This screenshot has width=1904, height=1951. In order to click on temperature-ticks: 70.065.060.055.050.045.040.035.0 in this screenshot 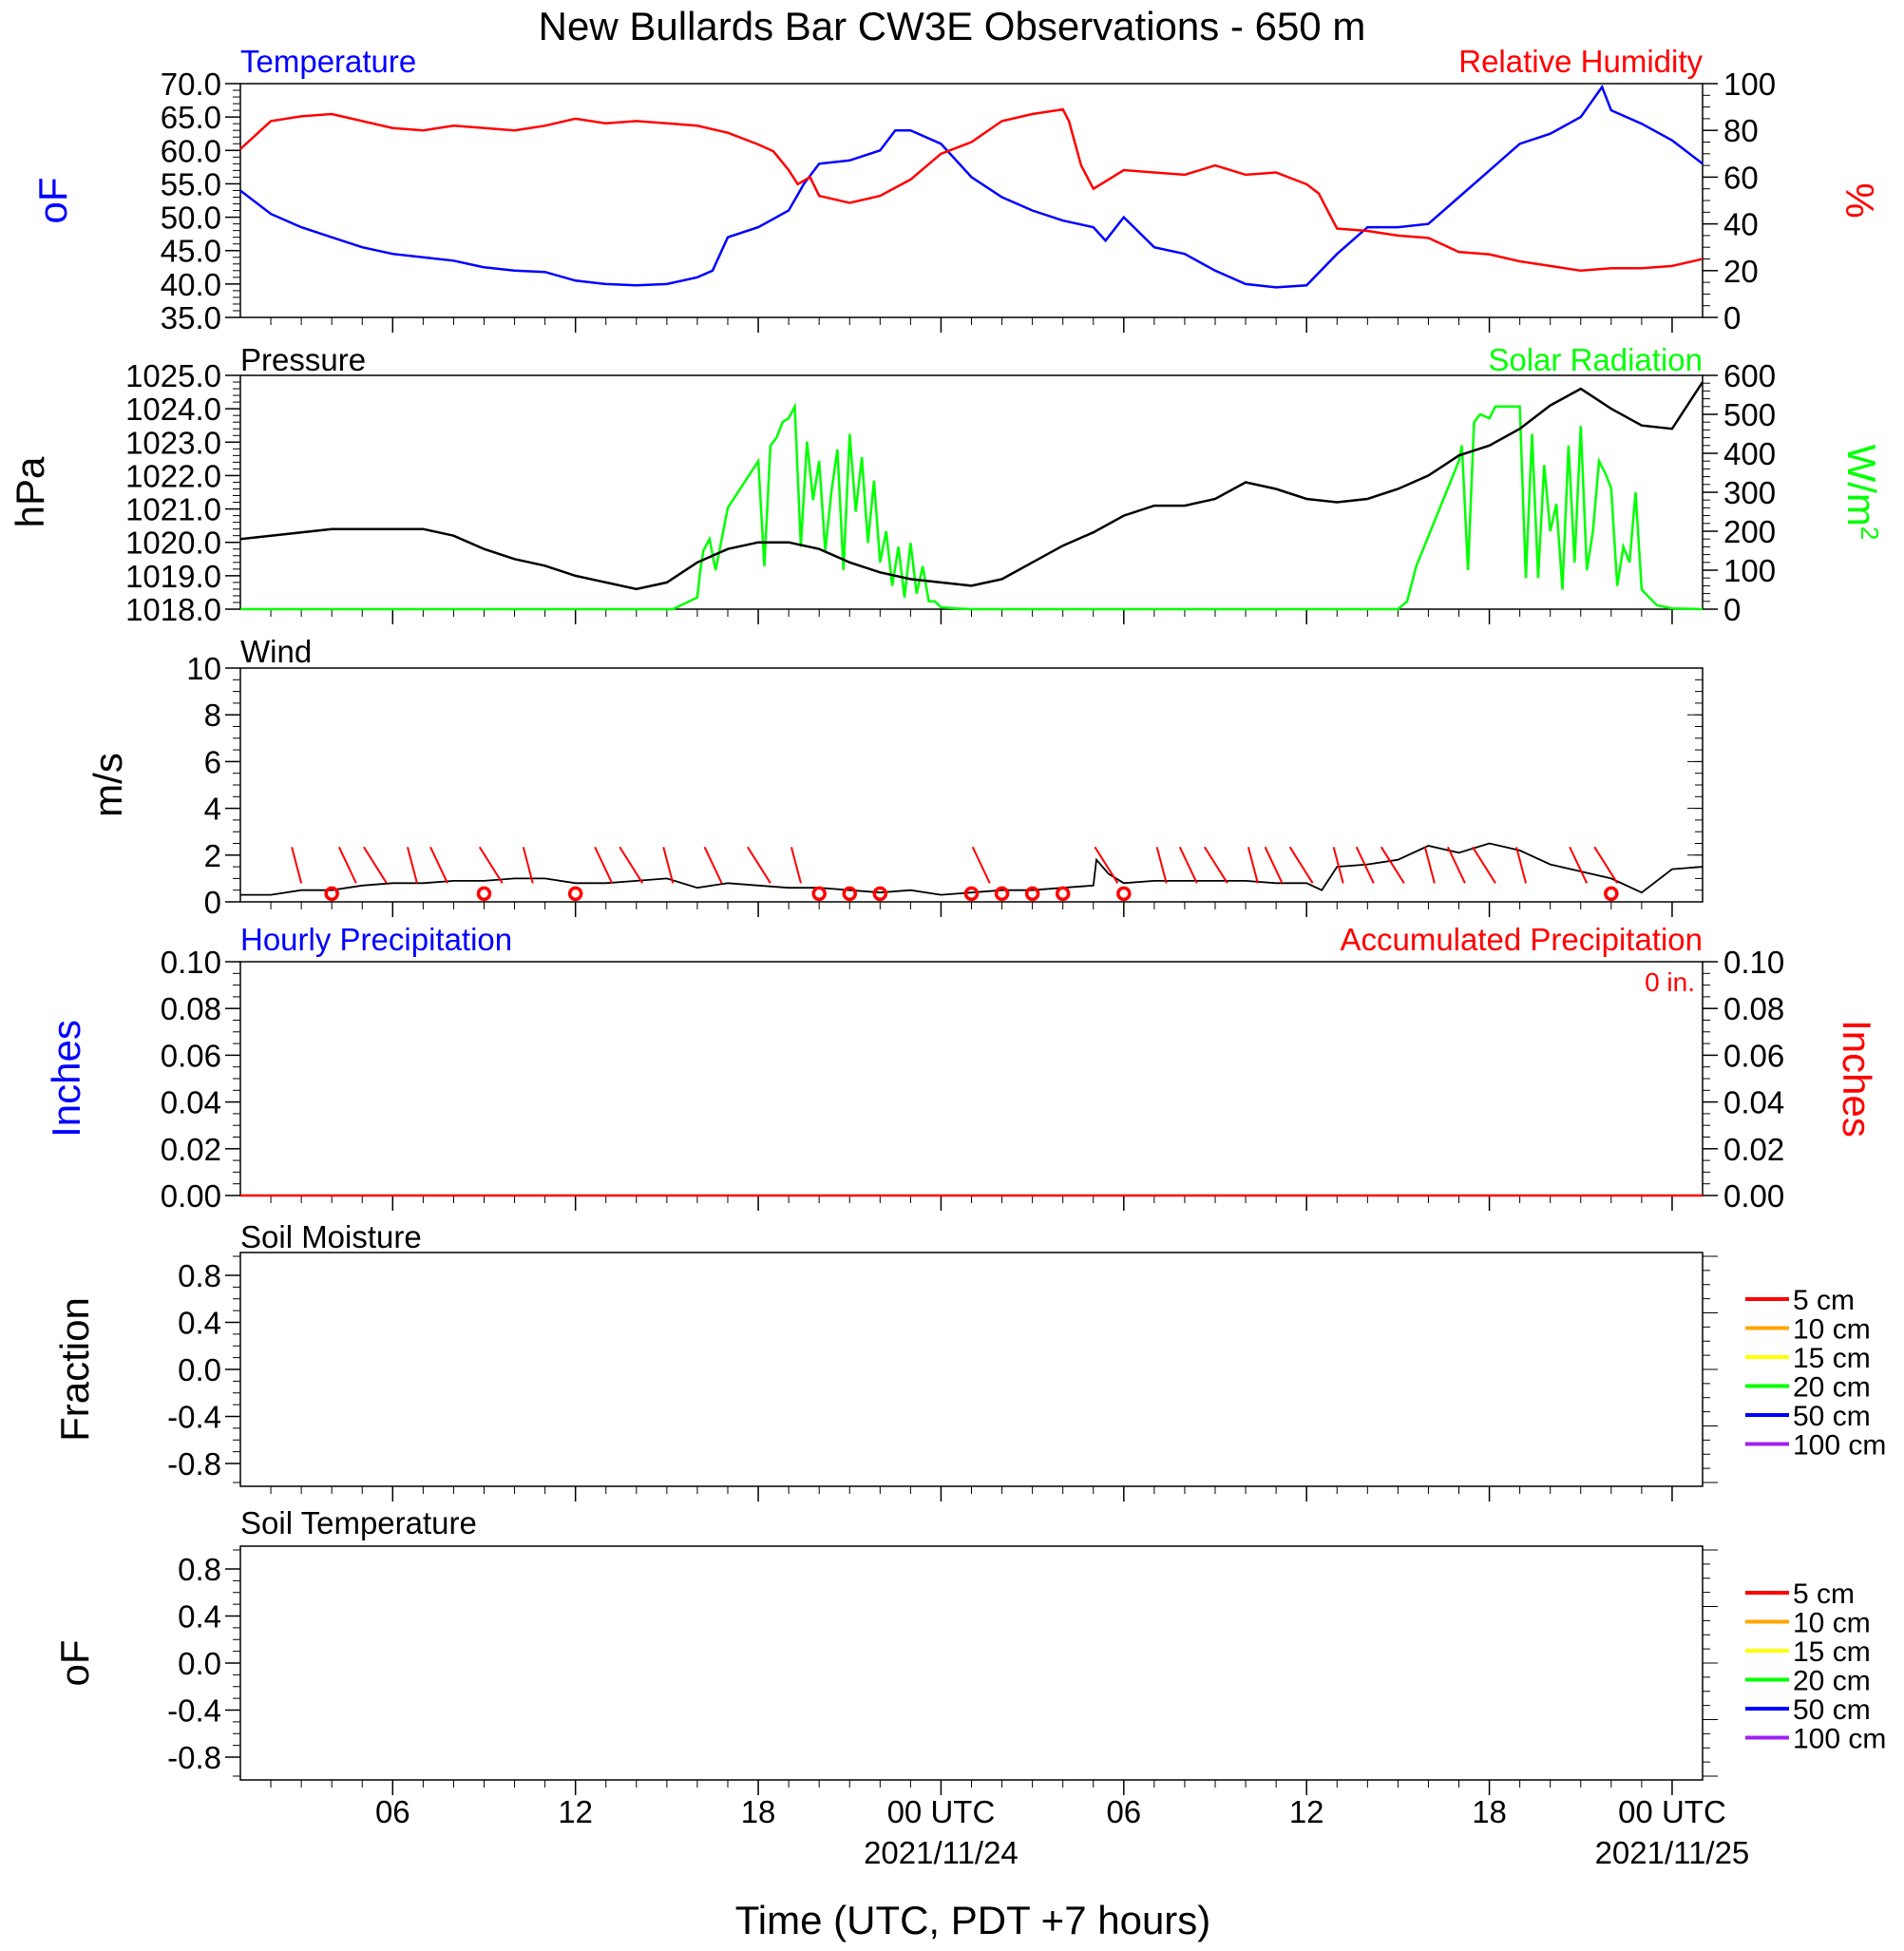, I will do `click(200, 201)`.